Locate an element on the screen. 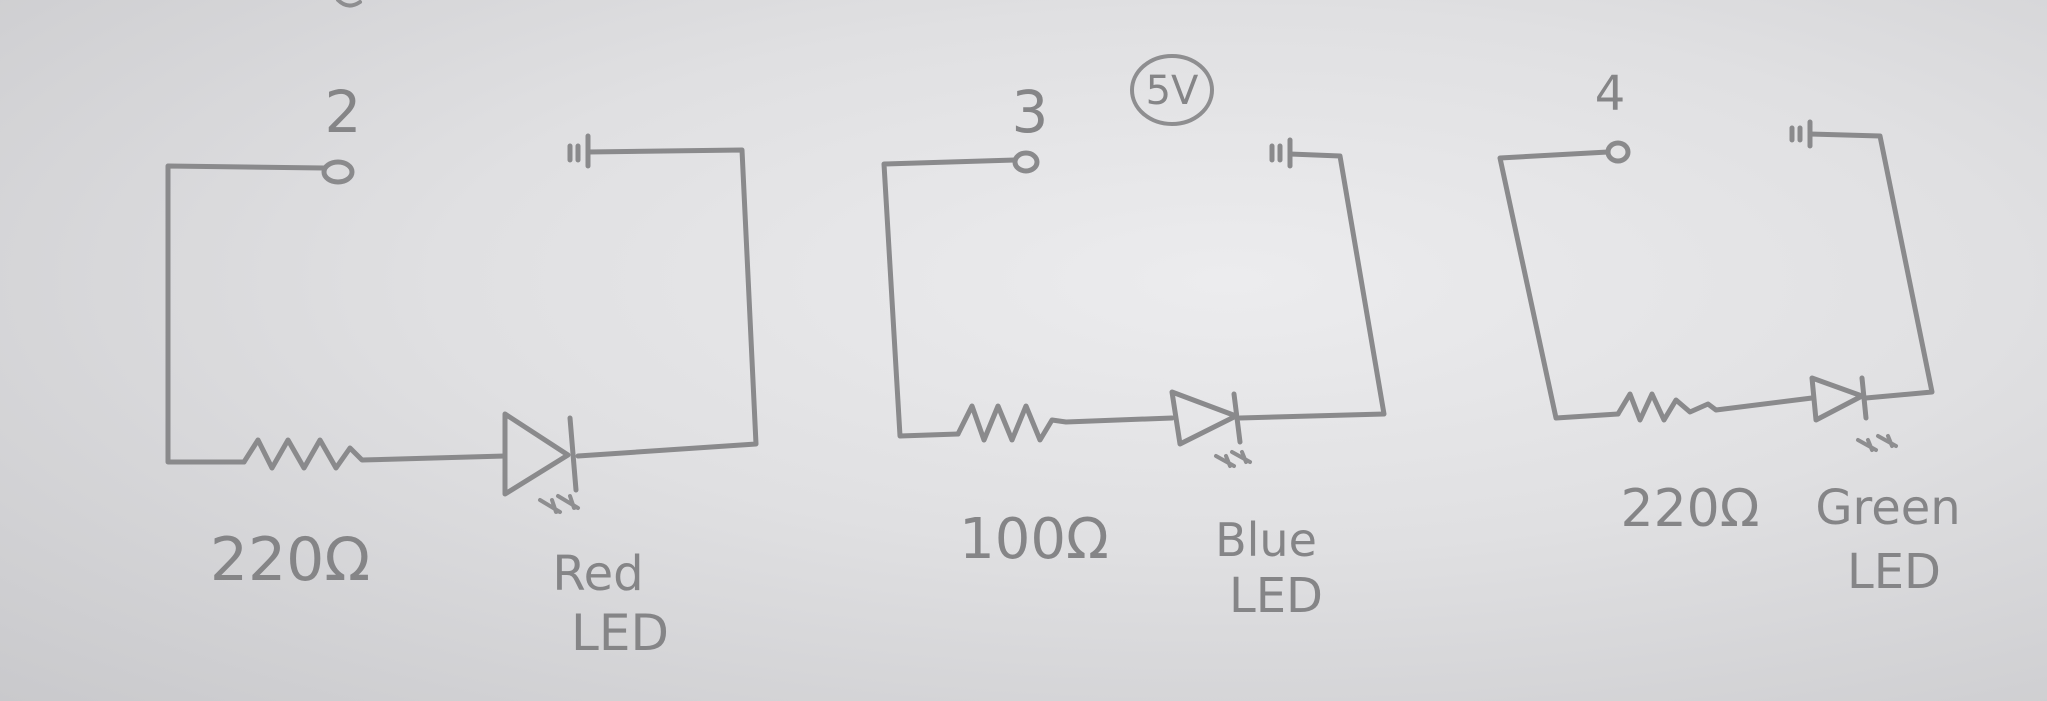 This screenshot has width=2047, height=701. supply-voltage-text: 5V is located at coordinates (1172, 91).